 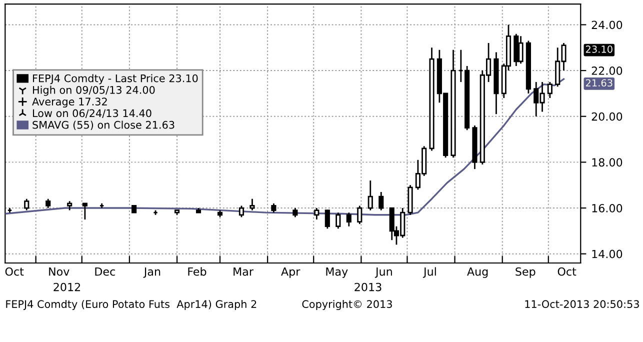 I want to click on x-tick-label: Nov, so click(x=59, y=272).